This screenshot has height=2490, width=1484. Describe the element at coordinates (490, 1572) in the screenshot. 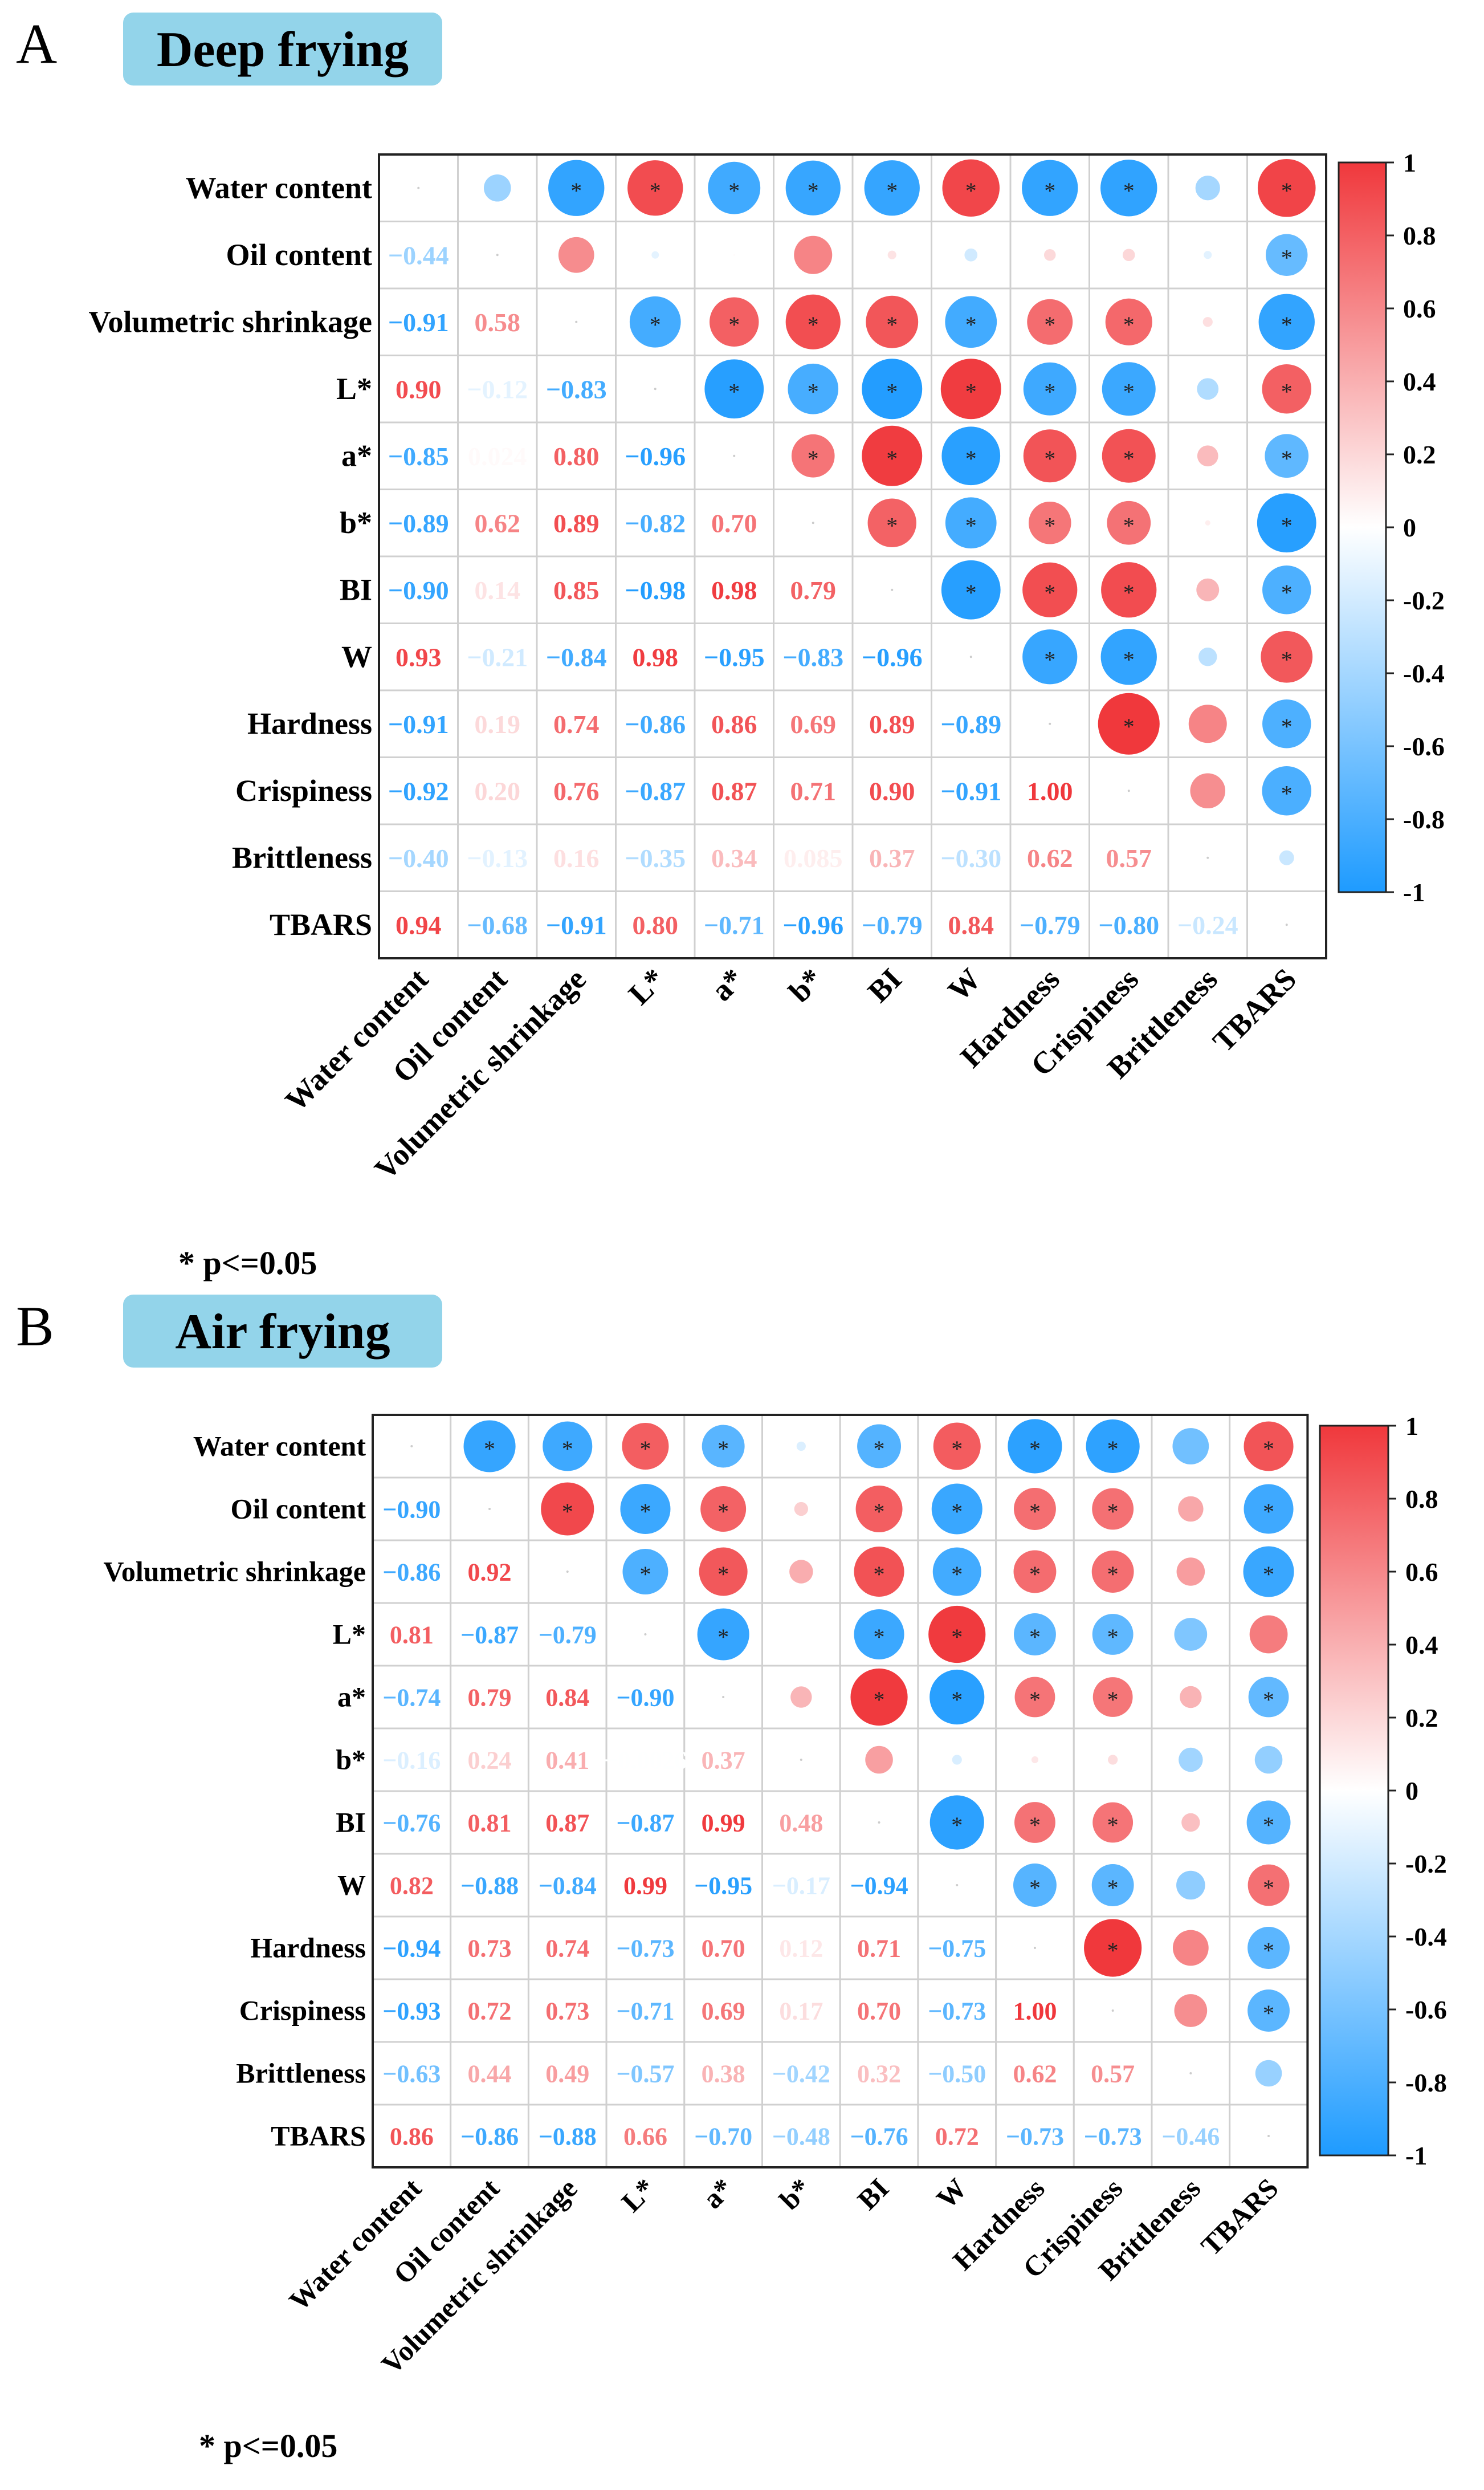

I see `value-label: 0.92` at that location.